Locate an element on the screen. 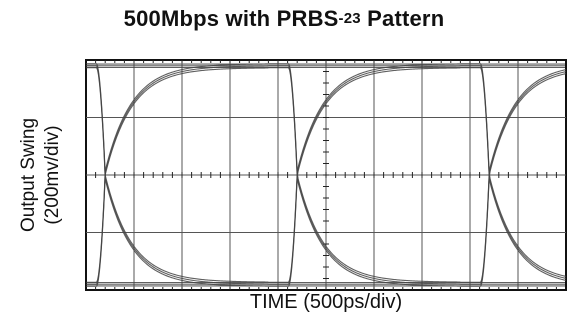 This screenshot has width=568, height=326. x-axis-label: TIME (500ps/div) is located at coordinates (326, 302).